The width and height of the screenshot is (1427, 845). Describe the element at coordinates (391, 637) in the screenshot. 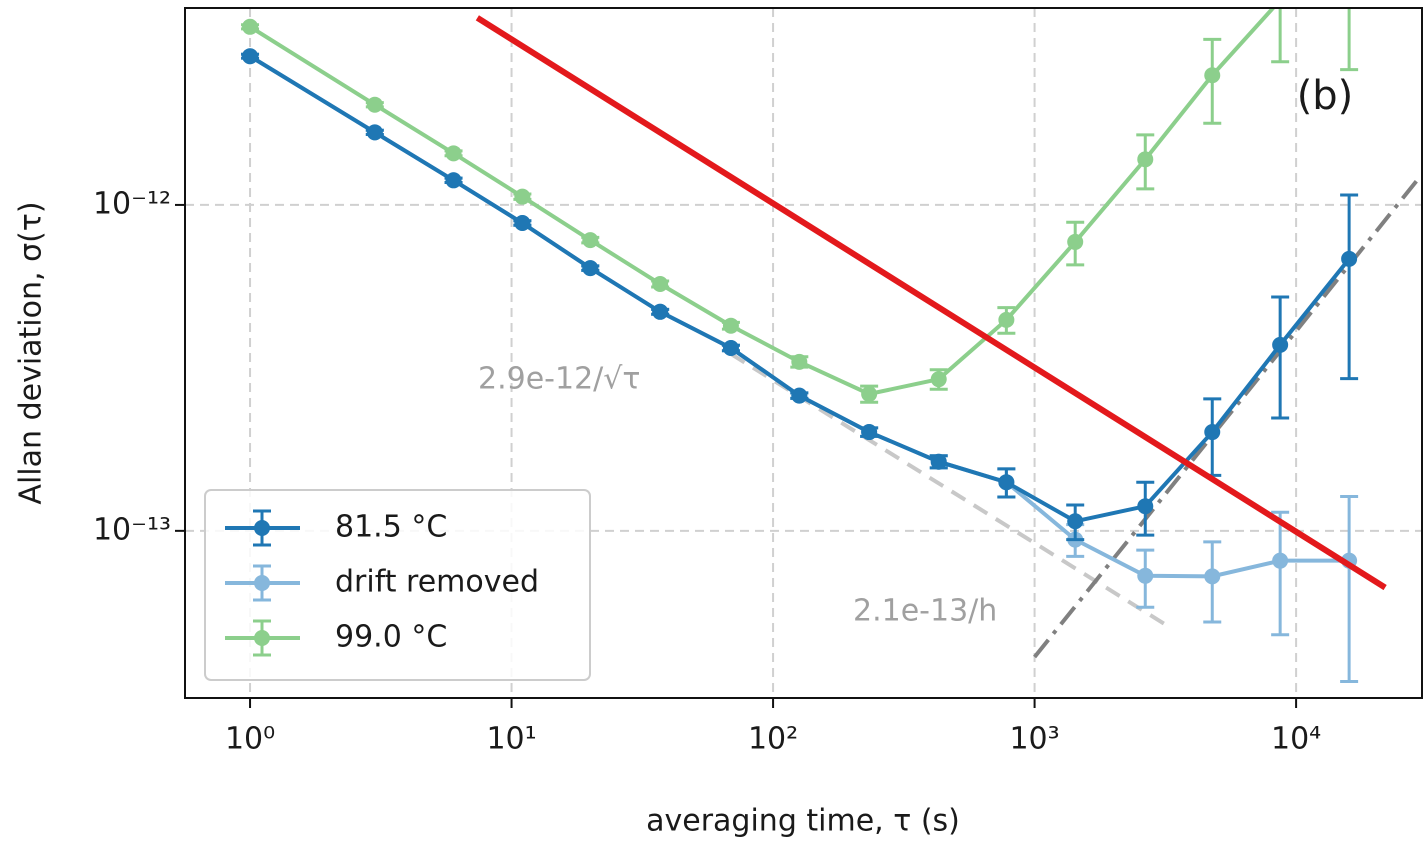

I see `legend-label: 99.0 °C` at that location.